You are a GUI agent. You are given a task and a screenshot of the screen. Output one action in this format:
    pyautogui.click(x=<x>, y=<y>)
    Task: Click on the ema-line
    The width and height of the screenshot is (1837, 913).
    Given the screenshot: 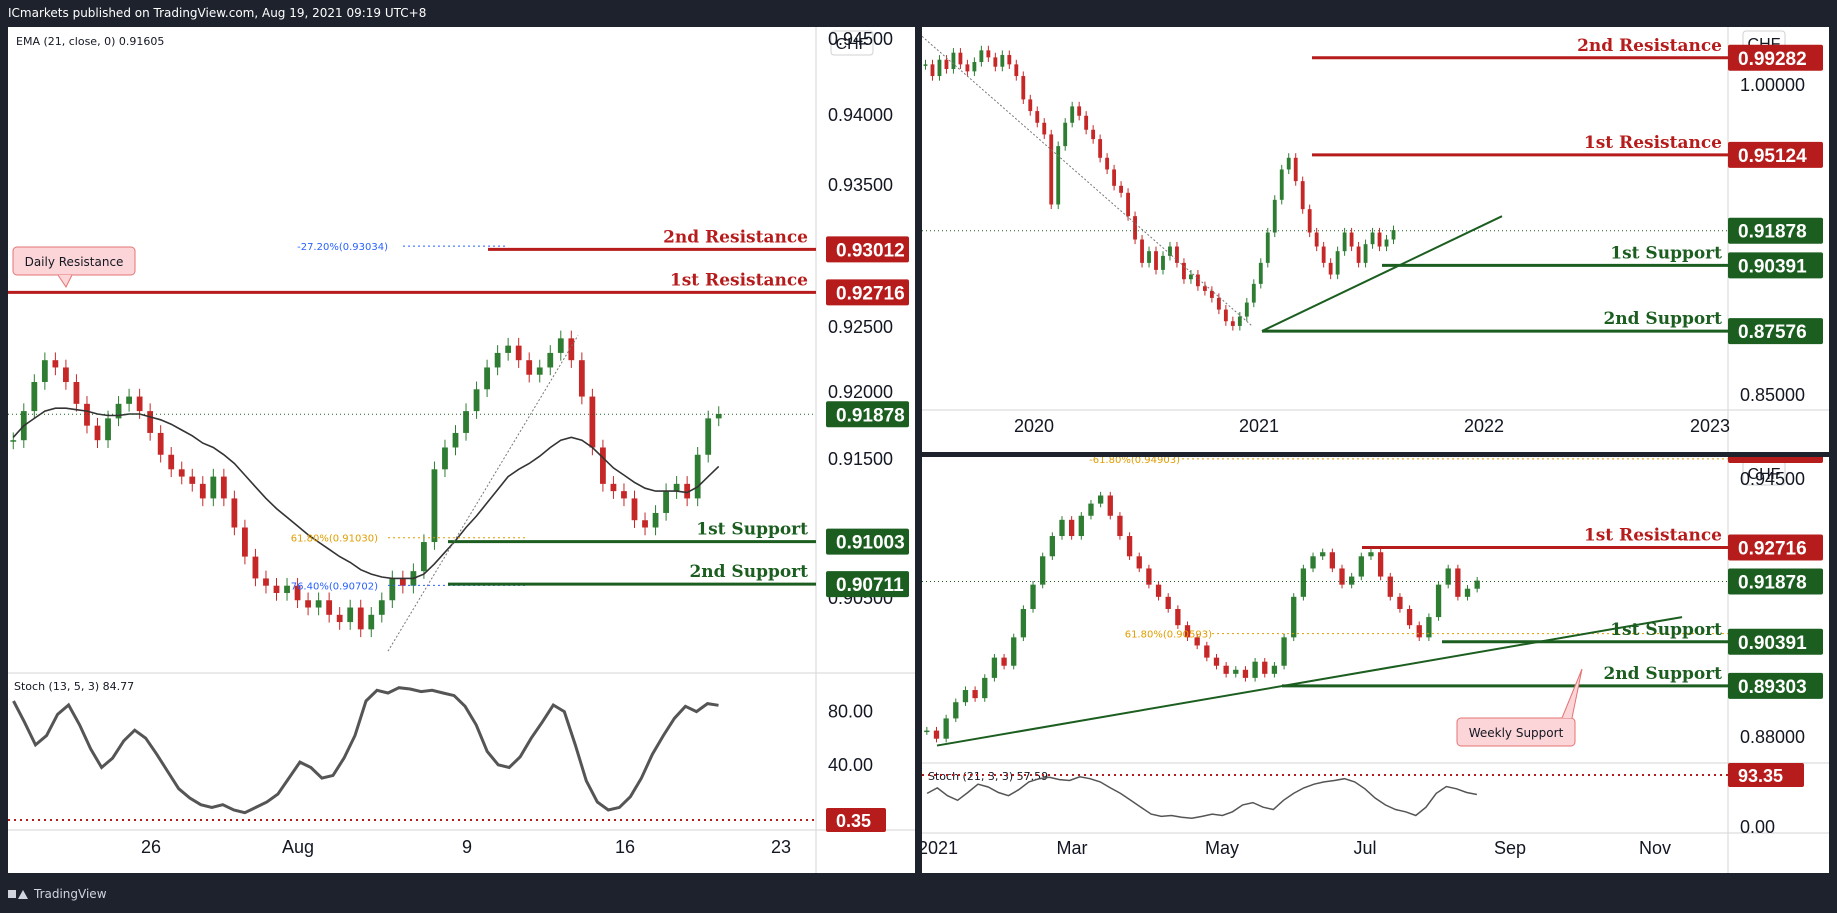 What is the action you would take?
    pyautogui.click(x=366, y=493)
    